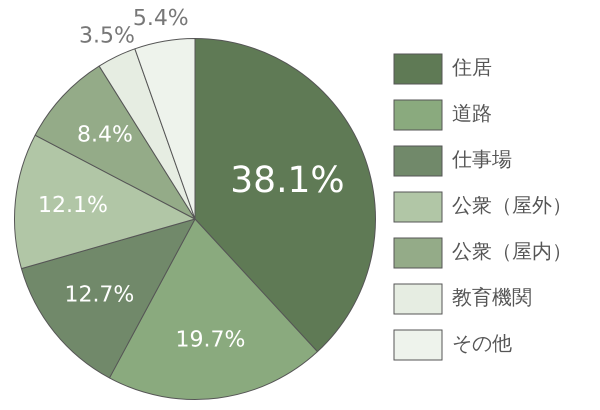  Describe the element at coordinates (512, 205) in the screenshot. I see `legend-label: 公衆（屋外）` at that location.